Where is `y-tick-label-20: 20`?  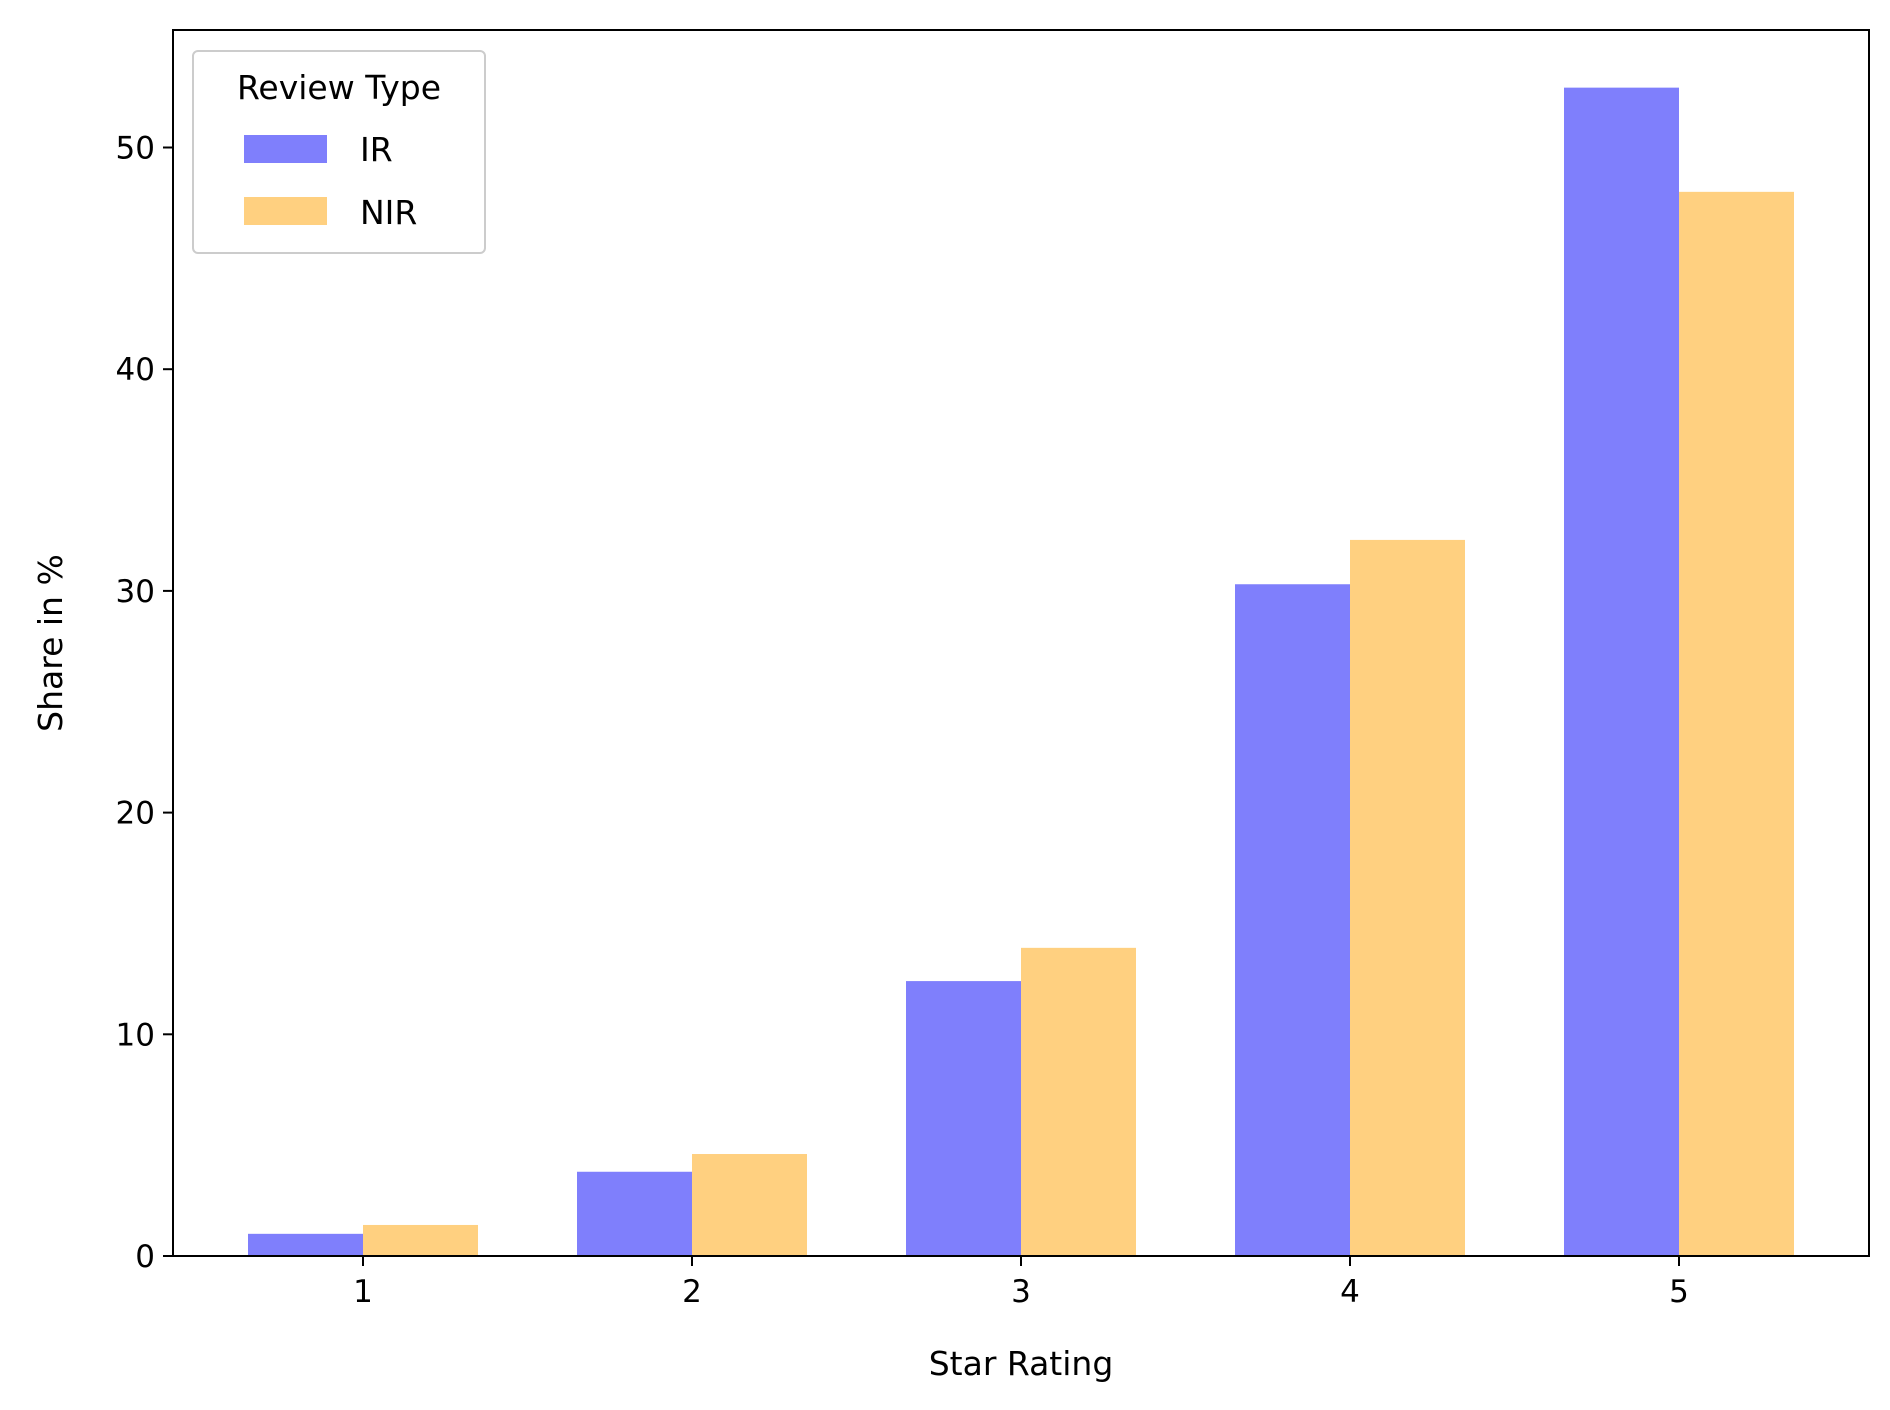
y-tick-label-20: 20 is located at coordinates (135, 814).